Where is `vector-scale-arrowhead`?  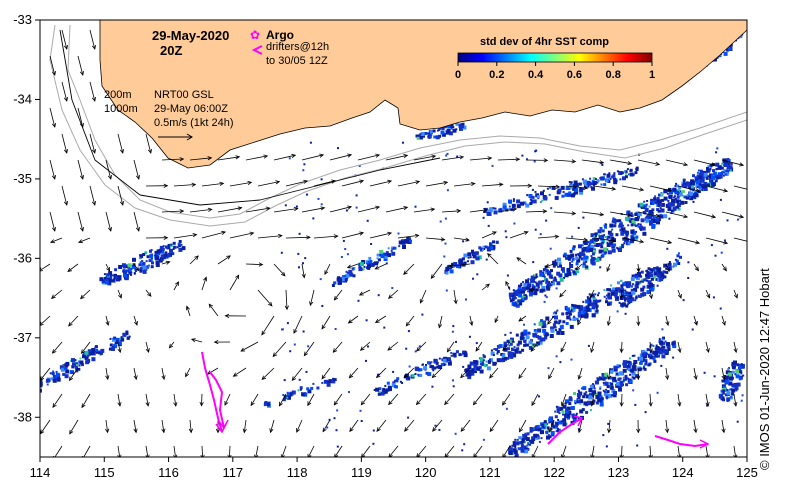
vector-scale-arrowhead is located at coordinates (189, 137).